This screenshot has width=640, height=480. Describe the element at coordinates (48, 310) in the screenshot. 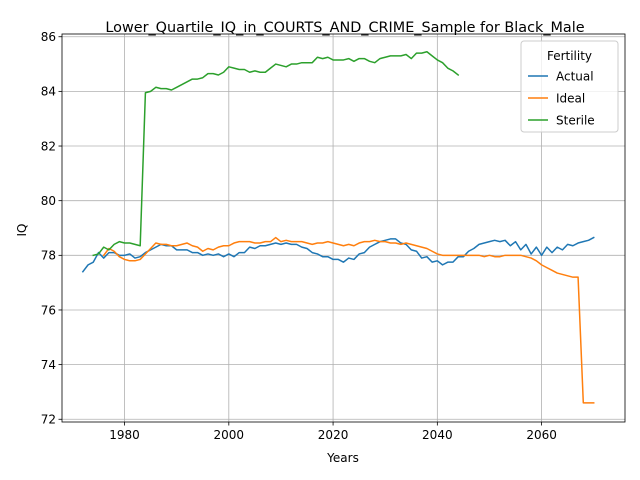

I see `y-tick-label: 76` at that location.